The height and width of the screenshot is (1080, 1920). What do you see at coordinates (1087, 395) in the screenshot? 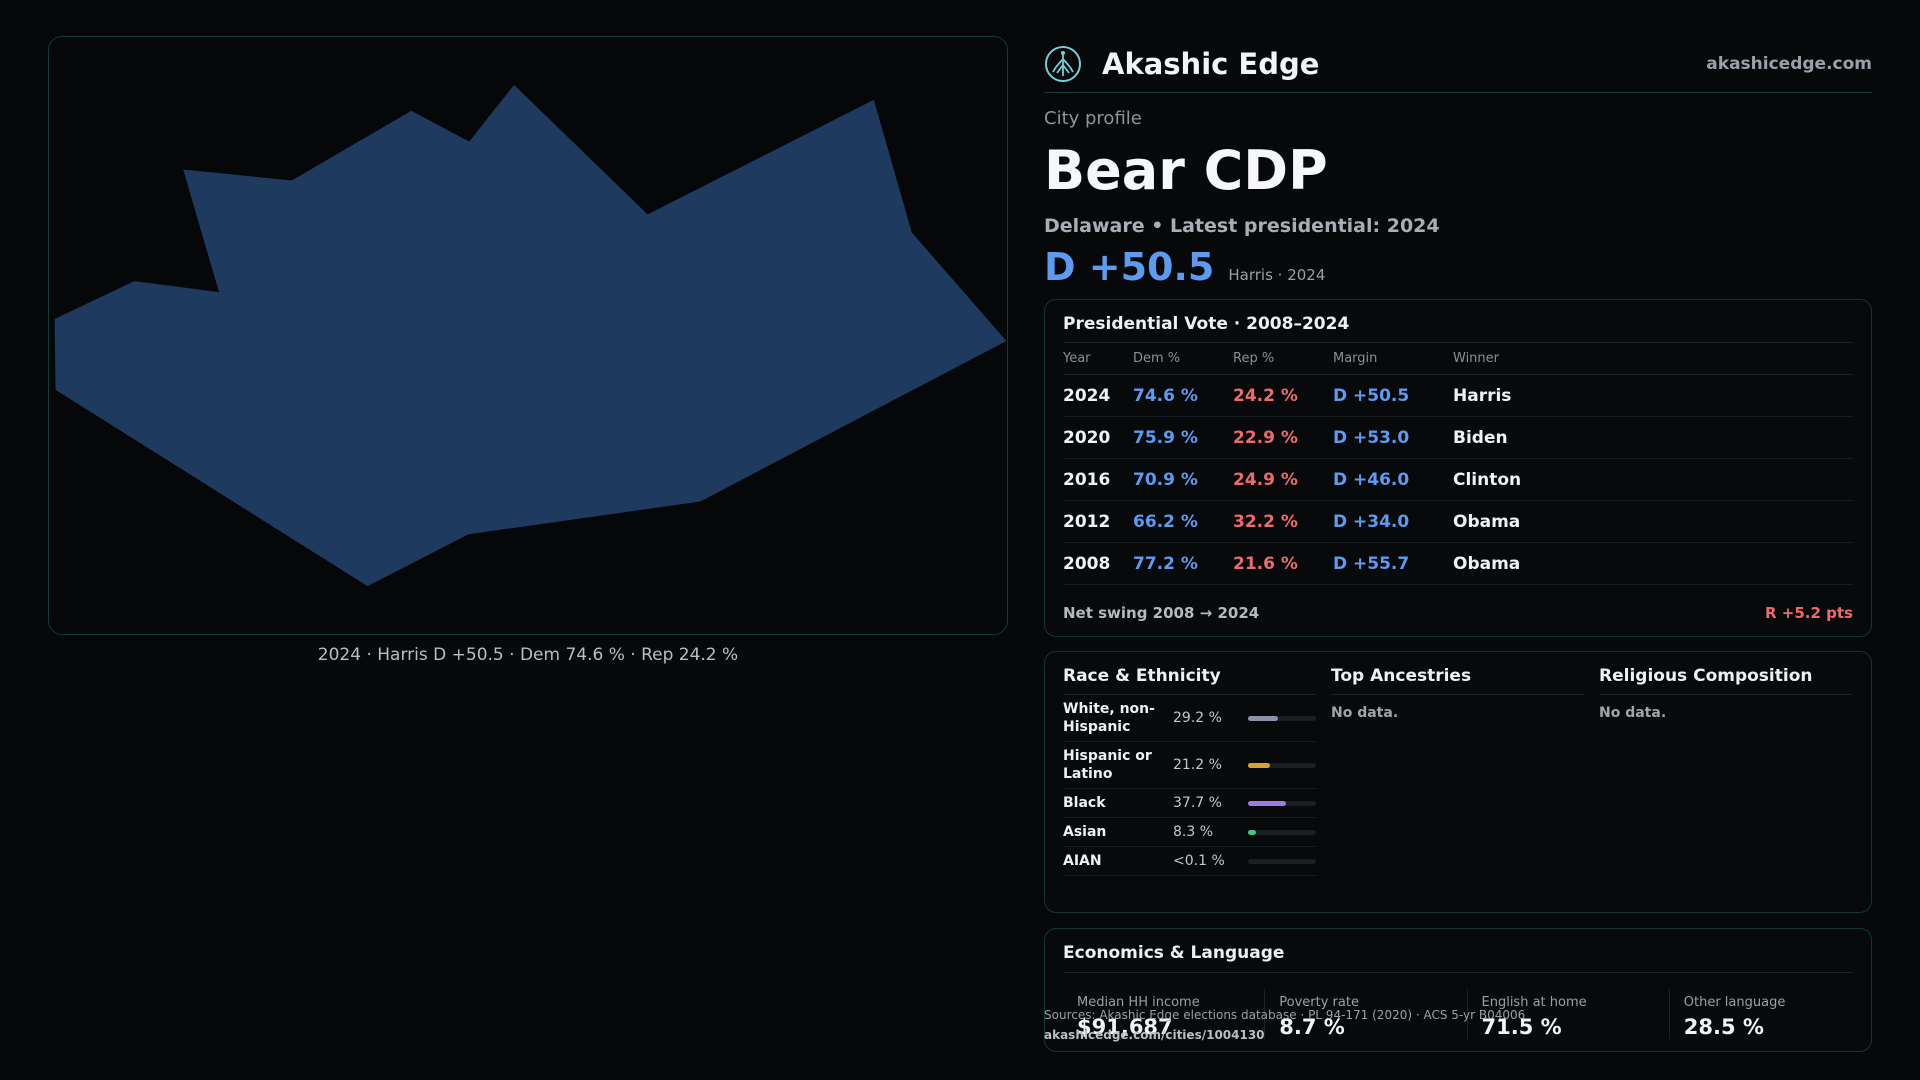
I see `year-cell: 2024` at bounding box center [1087, 395].